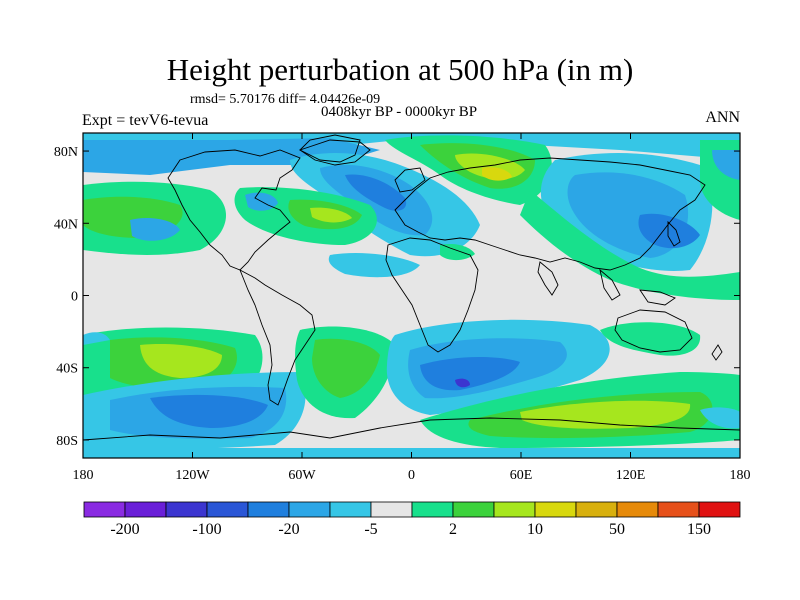  What do you see at coordinates (605, 414) in the screenshot?
I see `southern-ocean-positive-core` at bounding box center [605, 414].